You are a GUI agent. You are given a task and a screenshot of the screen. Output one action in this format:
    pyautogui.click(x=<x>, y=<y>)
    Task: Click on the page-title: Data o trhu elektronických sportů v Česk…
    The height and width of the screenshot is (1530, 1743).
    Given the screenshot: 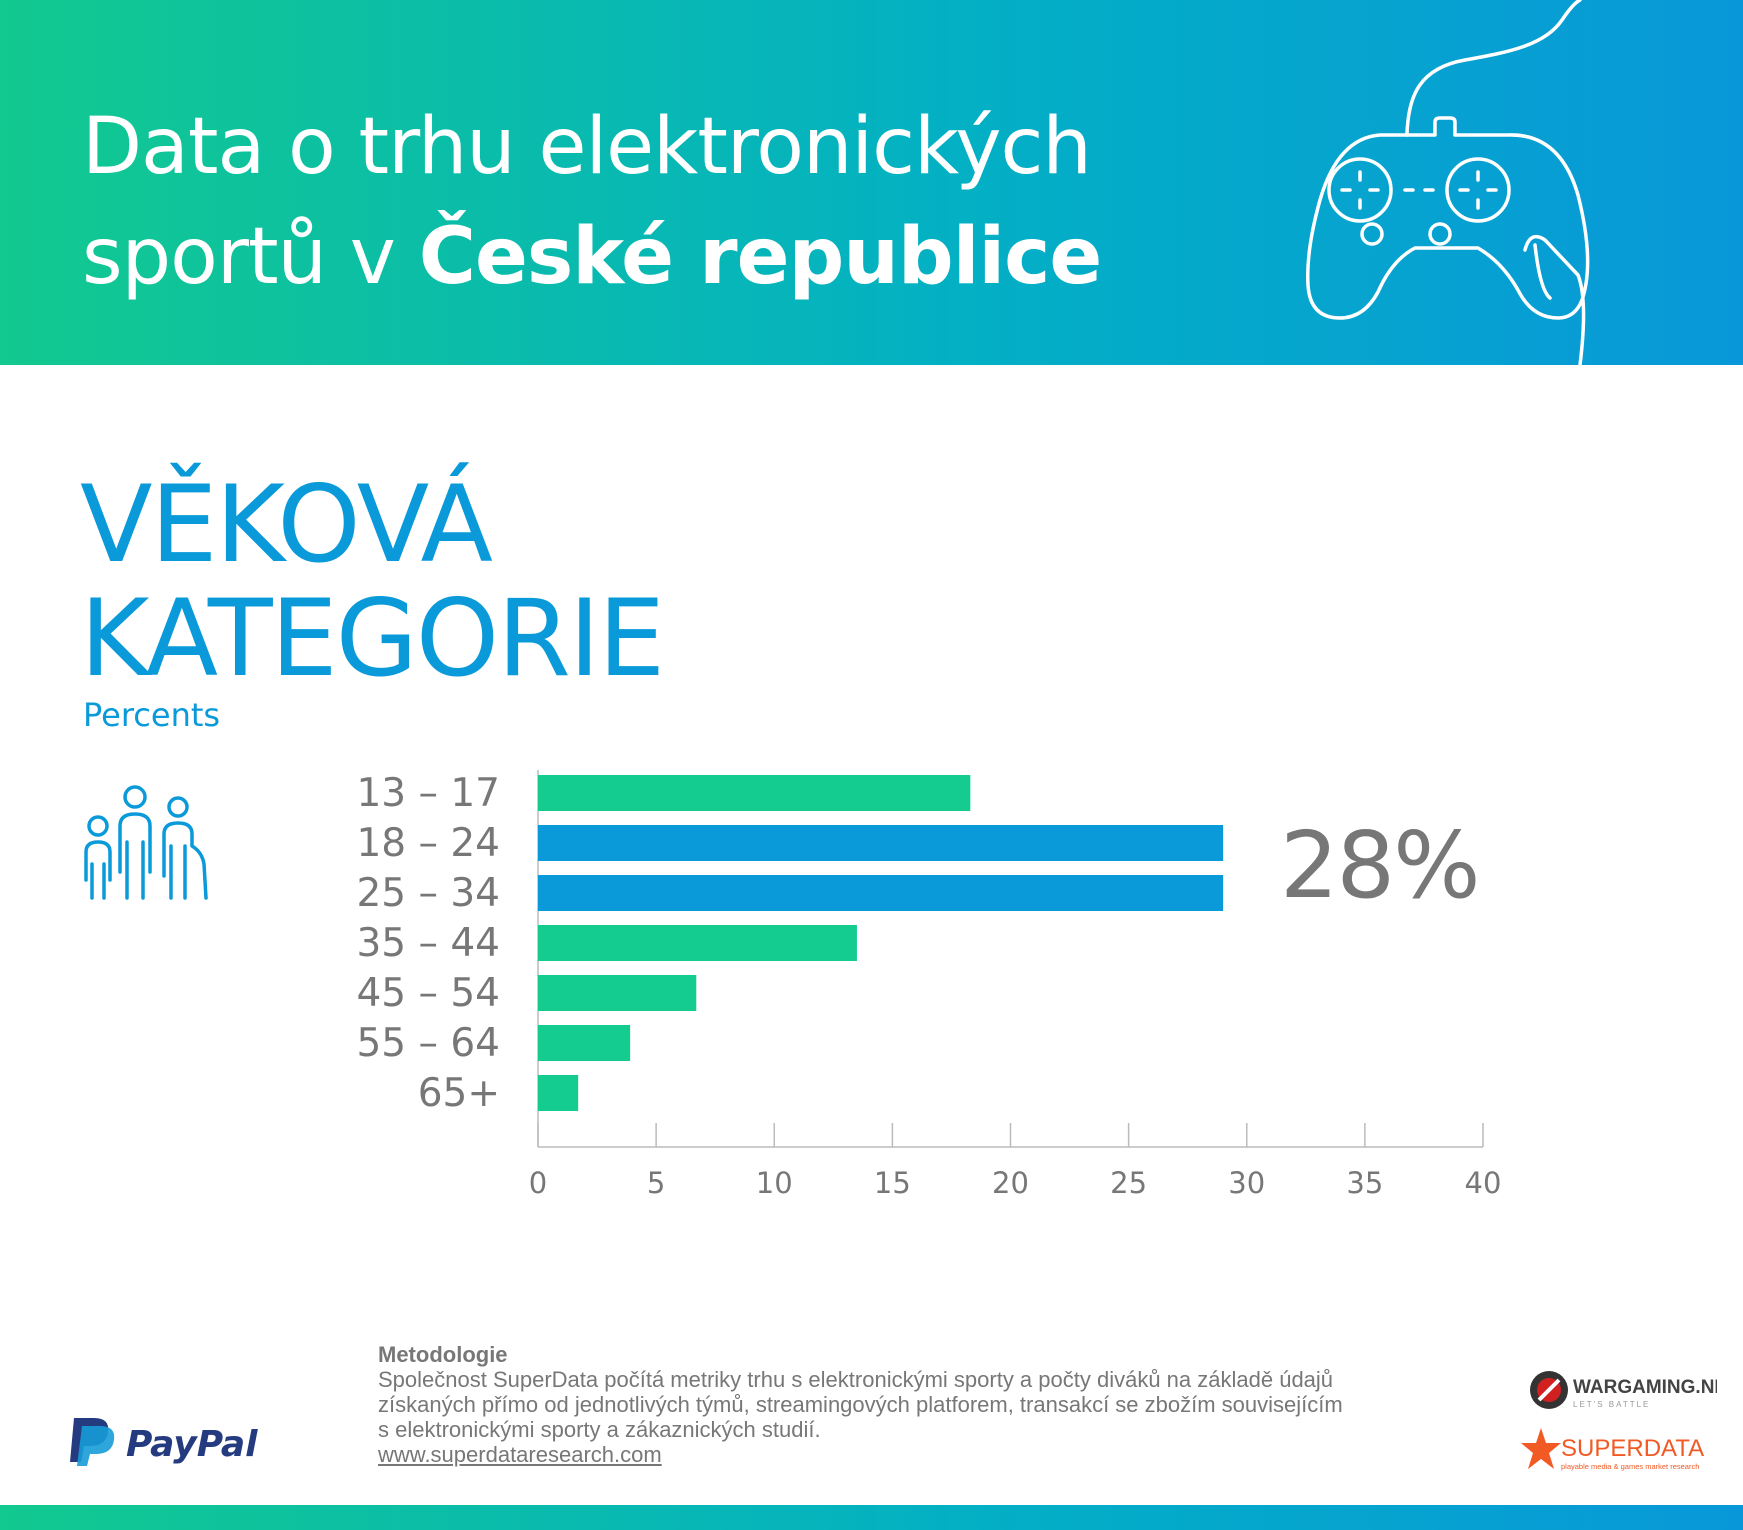 What is the action you would take?
    pyautogui.click(x=592, y=202)
    